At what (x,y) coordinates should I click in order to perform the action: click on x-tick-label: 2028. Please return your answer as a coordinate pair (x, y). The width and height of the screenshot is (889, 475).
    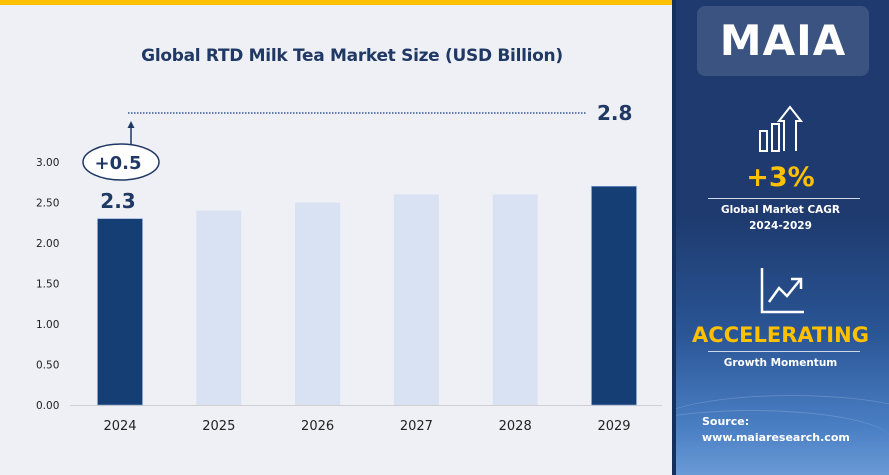
    Looking at the image, I should click on (515, 426).